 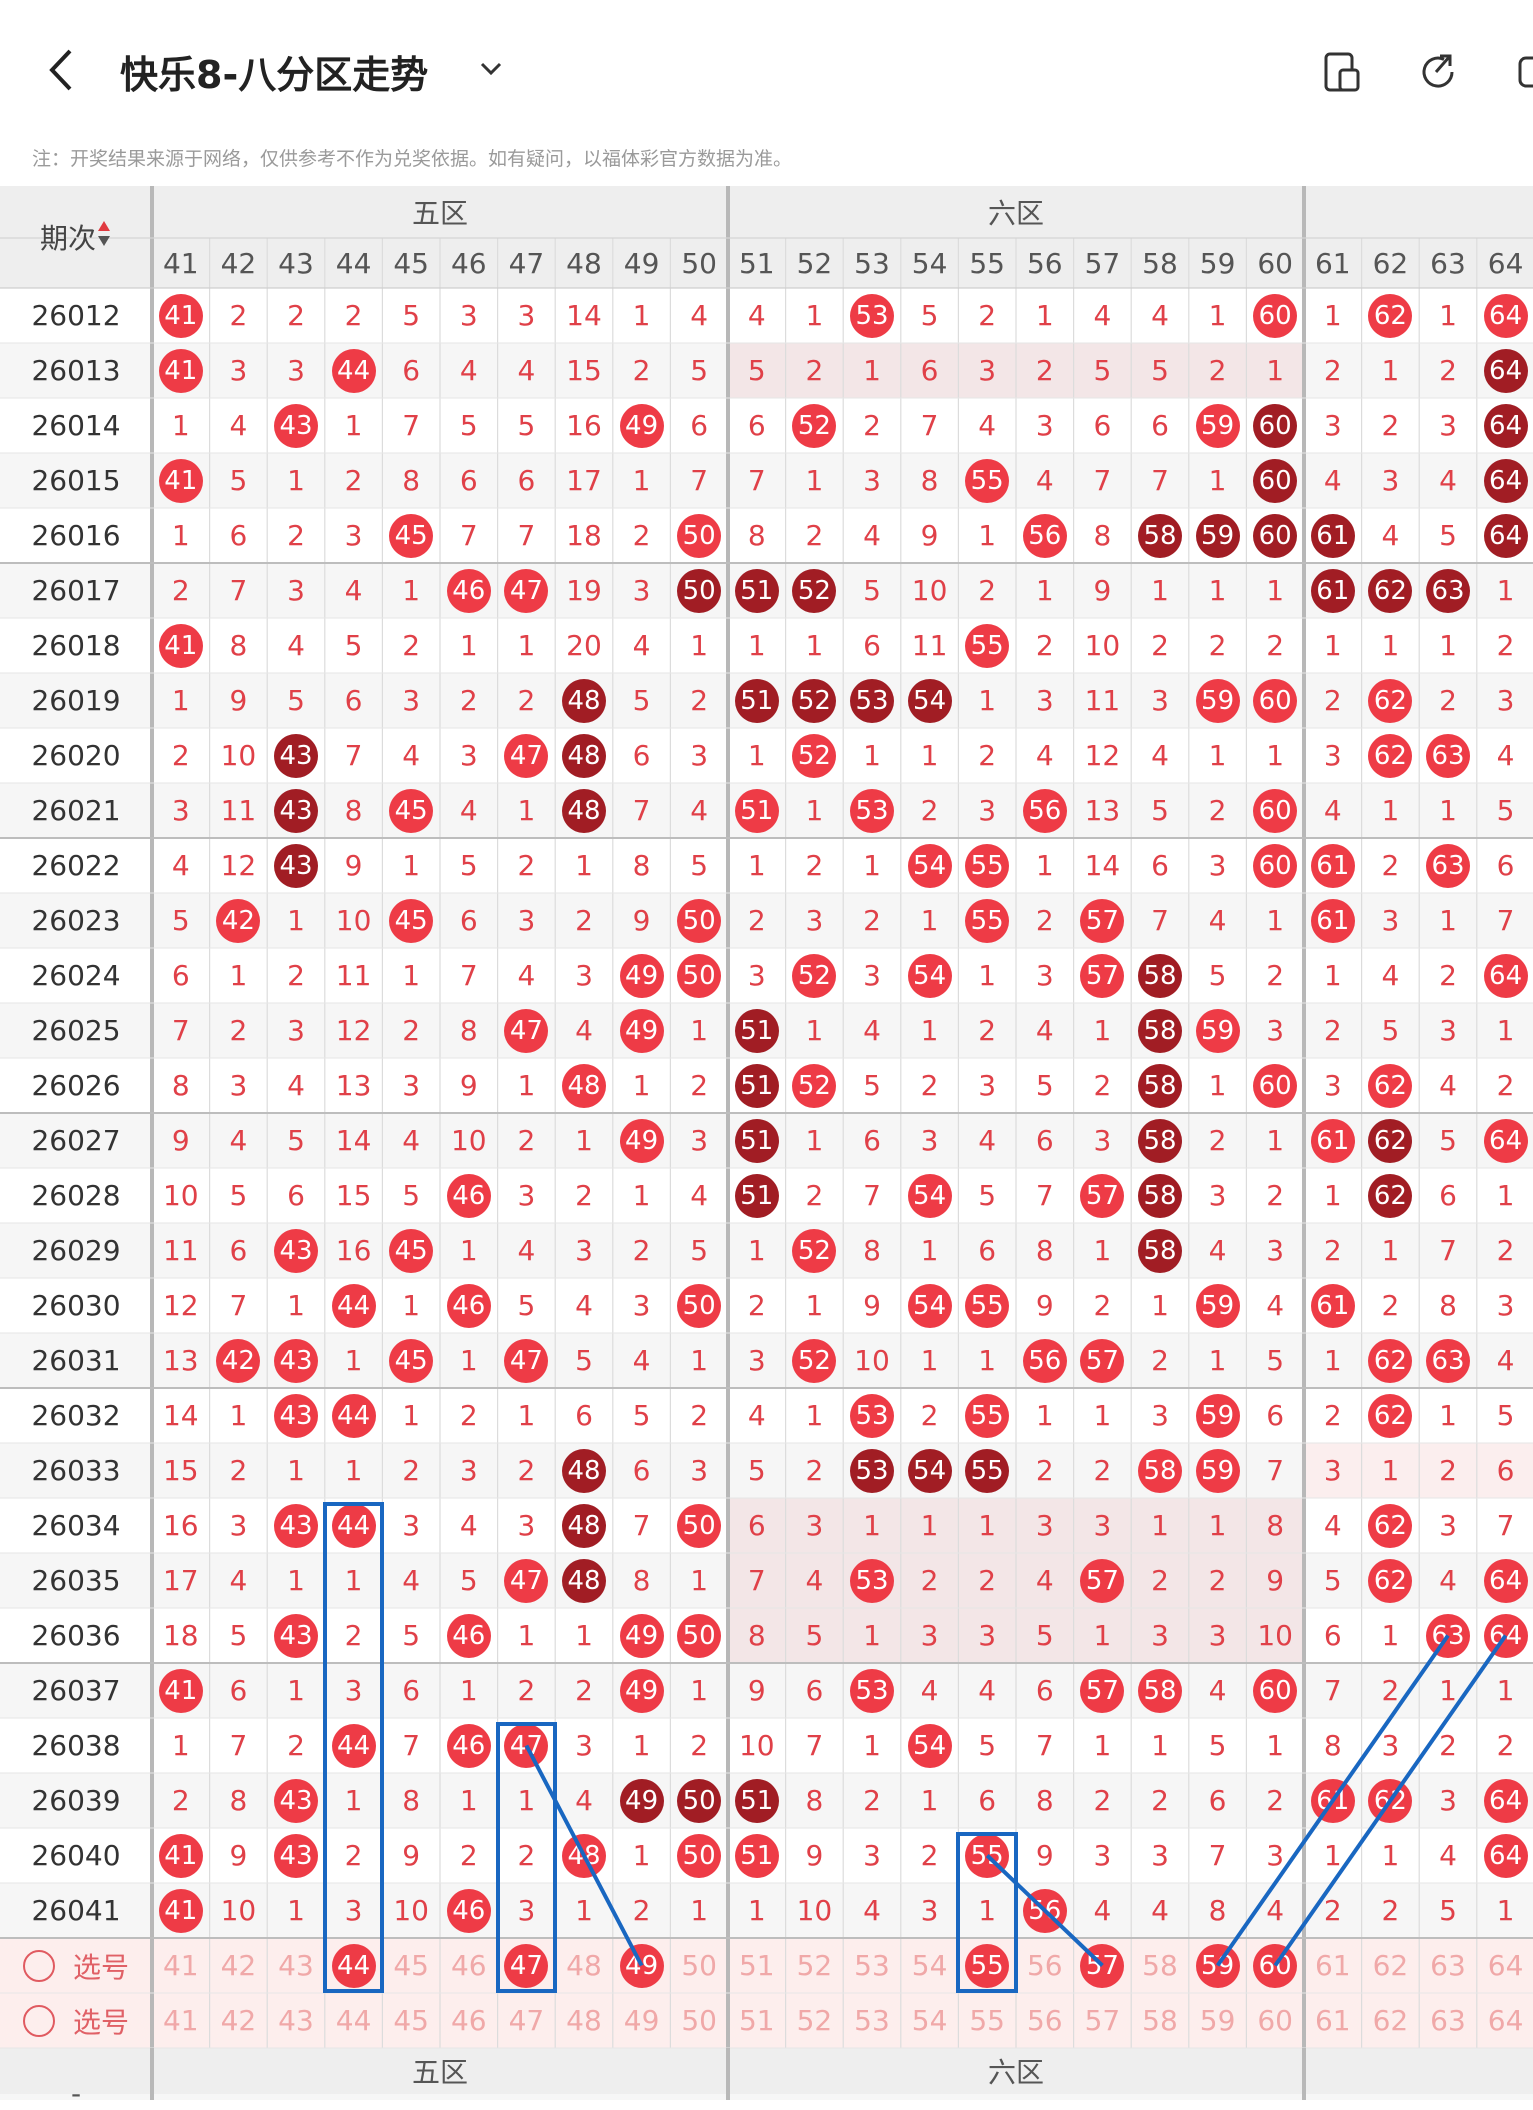 I want to click on hit-ball: 47, so click(x=526, y=1030).